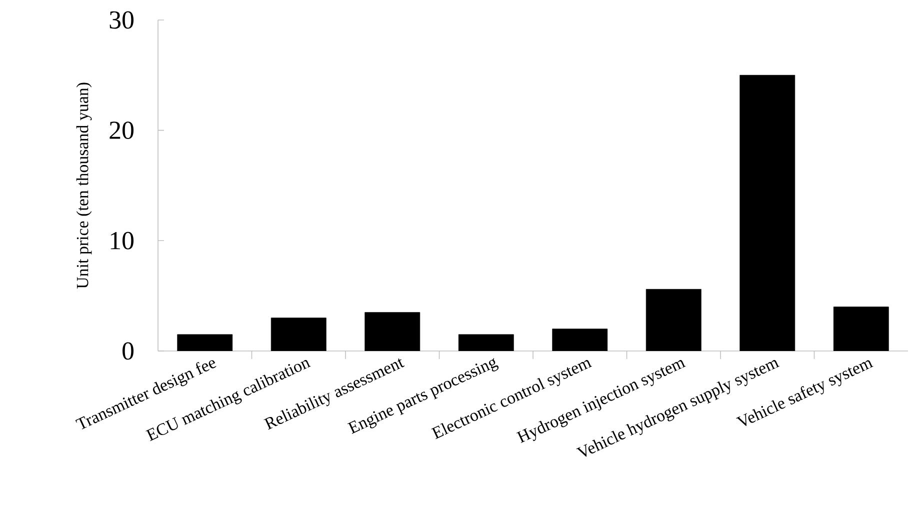 This screenshot has height=525, width=915. What do you see at coordinates (122, 241) in the screenshot?
I see `y-tick-label: 10` at bounding box center [122, 241].